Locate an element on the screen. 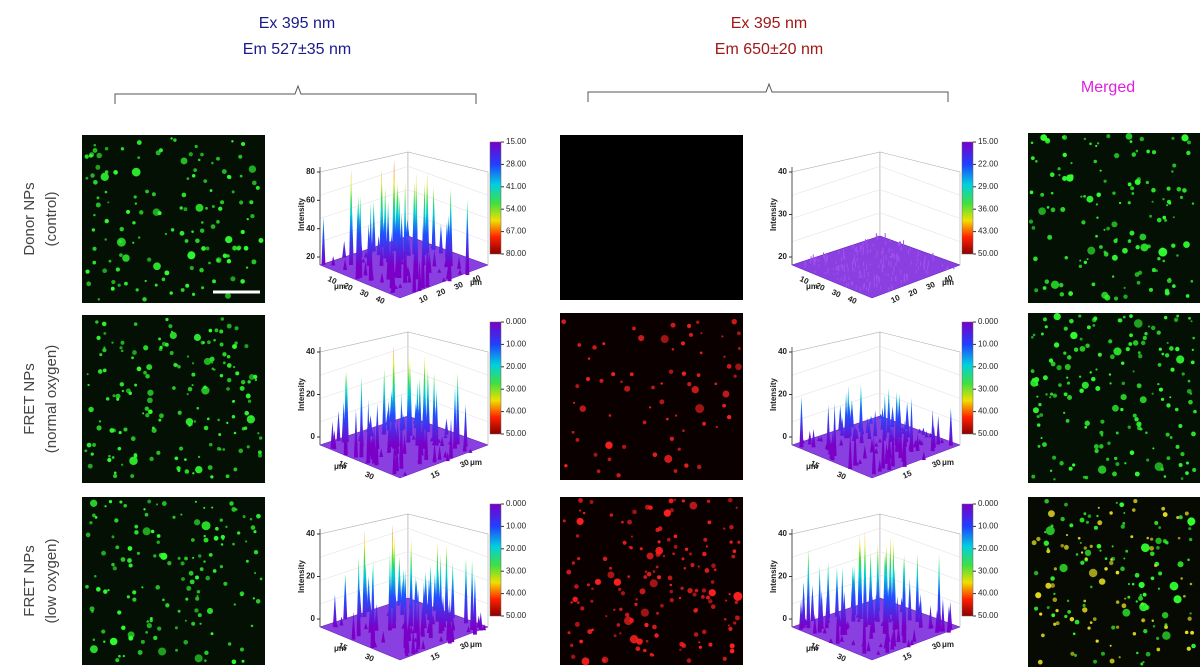  row-label: FRET NPs is located at coordinates (29, 398).